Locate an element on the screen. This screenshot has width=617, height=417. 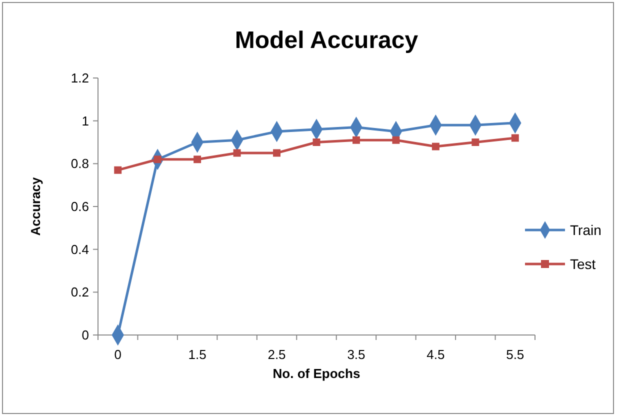
x-axis-title: No. of Epochs is located at coordinates (316, 373).